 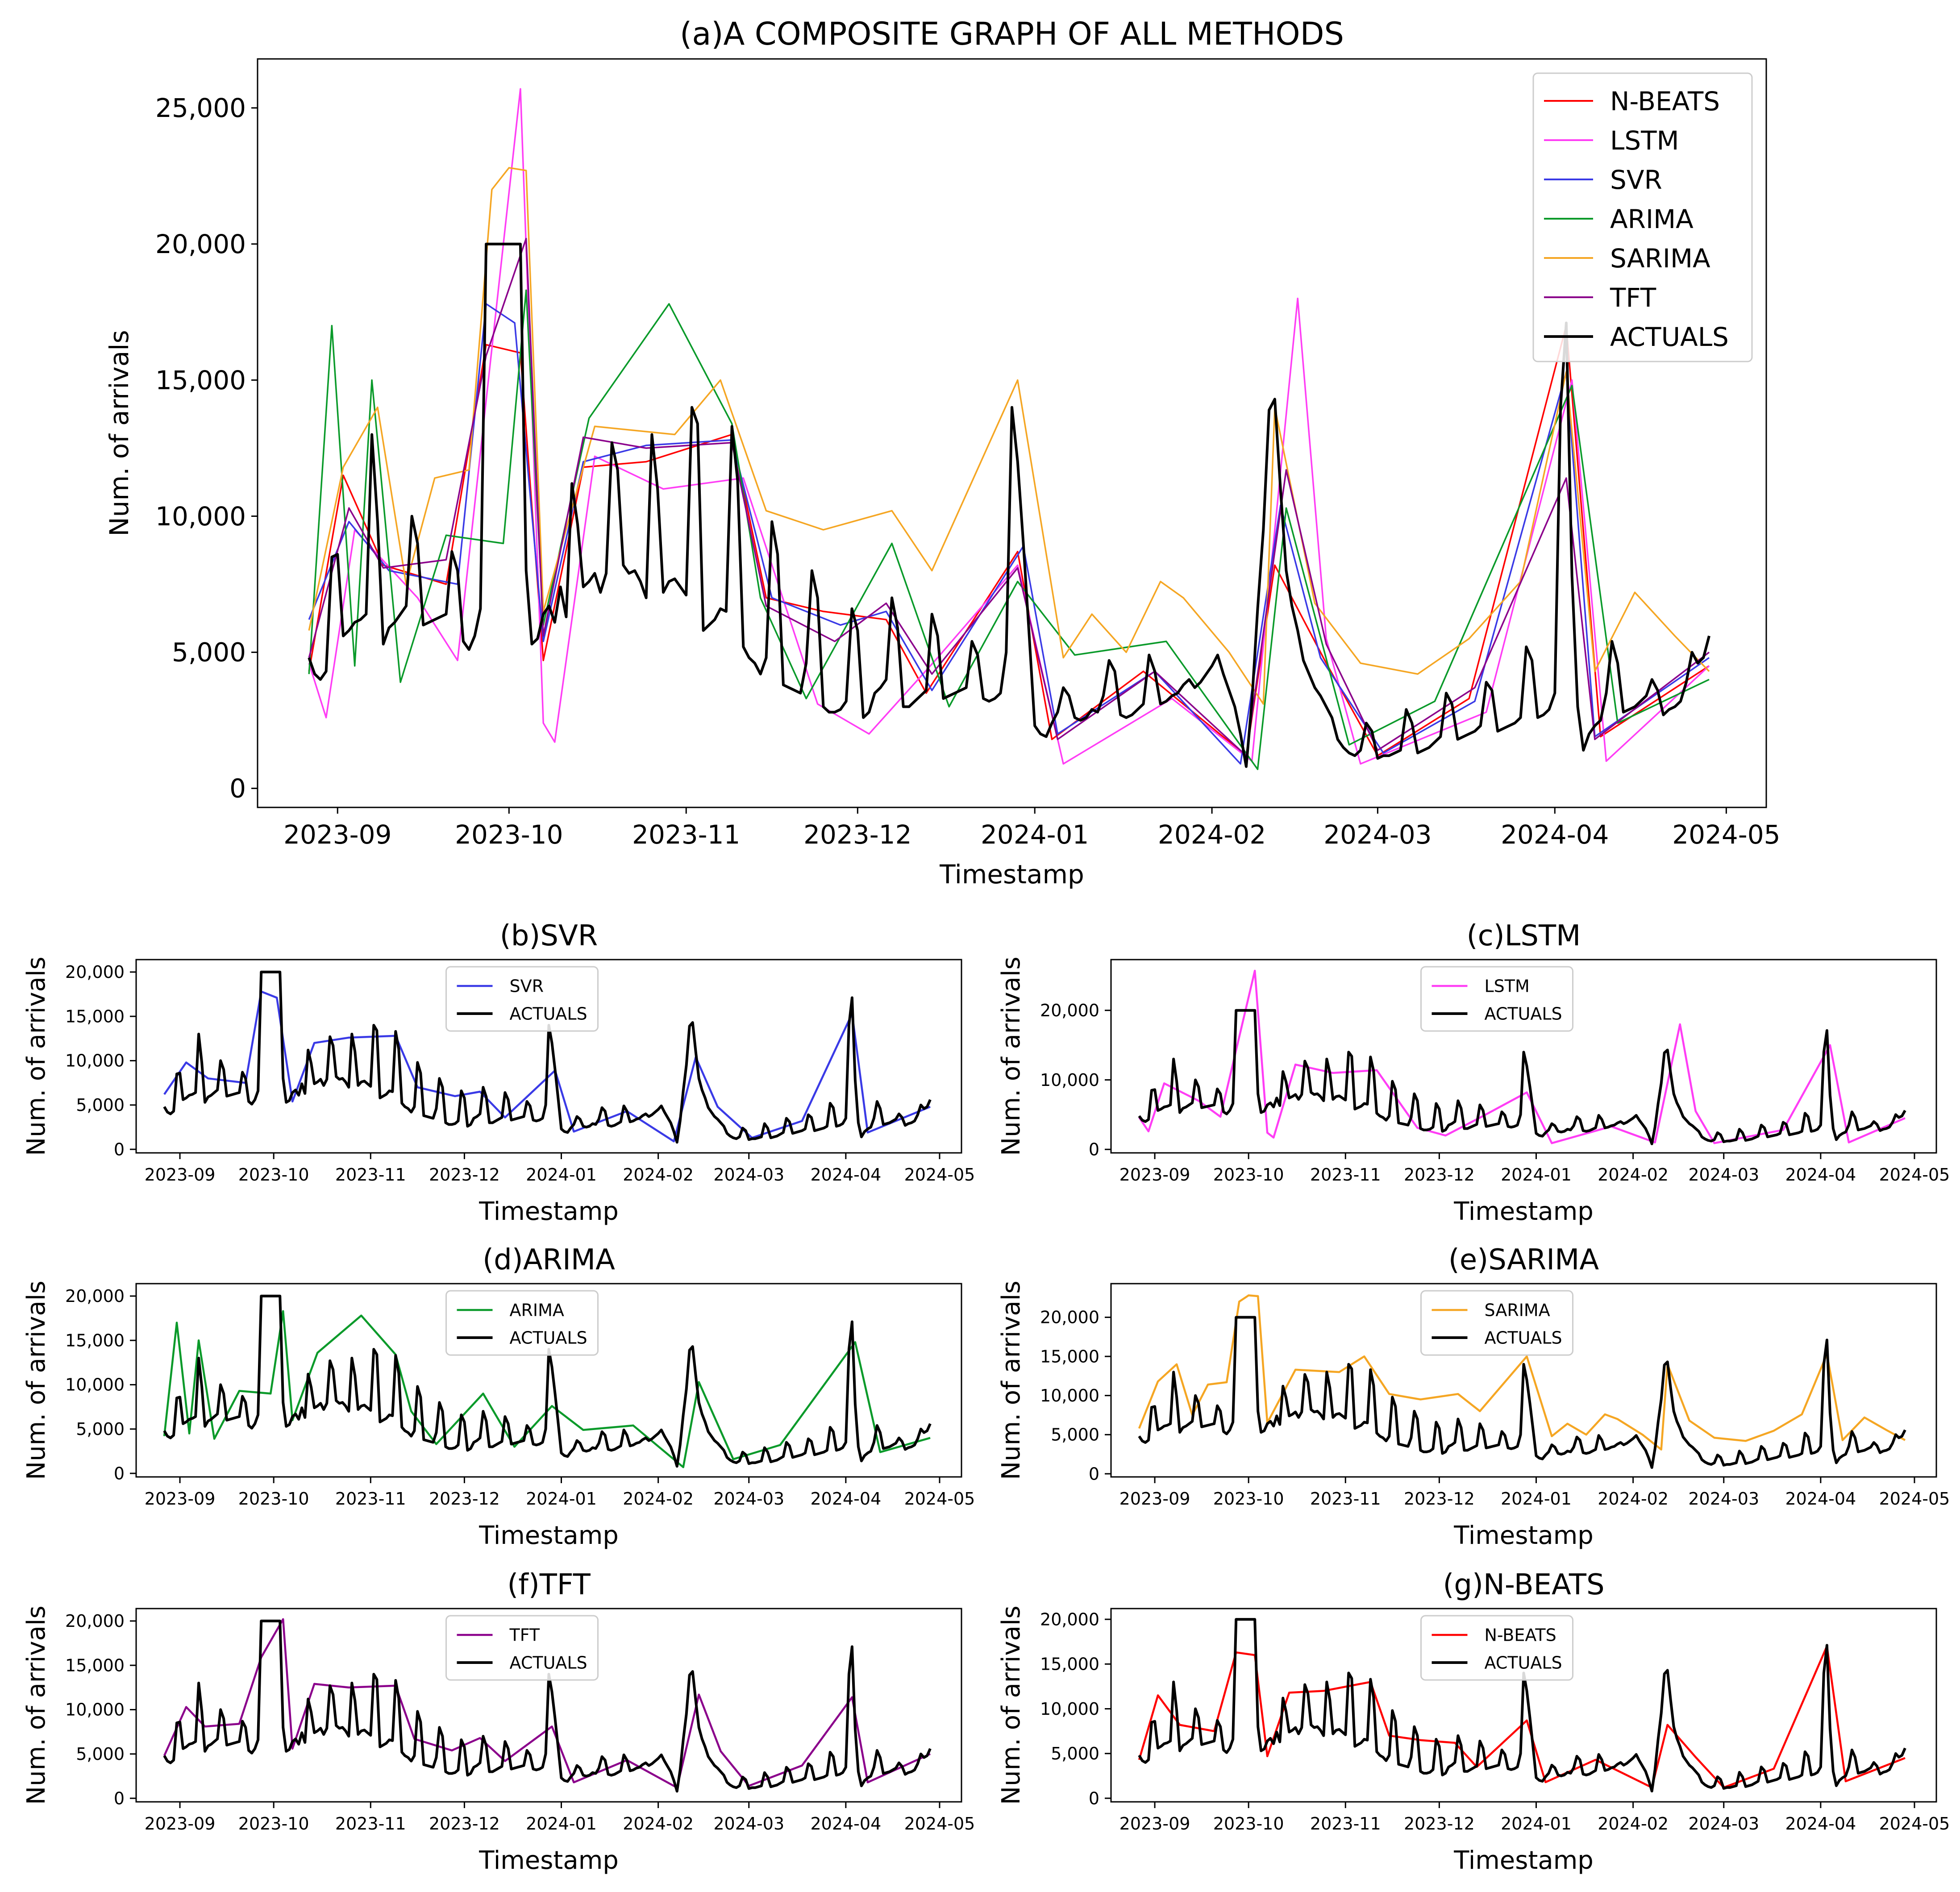 I want to click on legend-label-tft: TFT, so click(x=1633, y=298).